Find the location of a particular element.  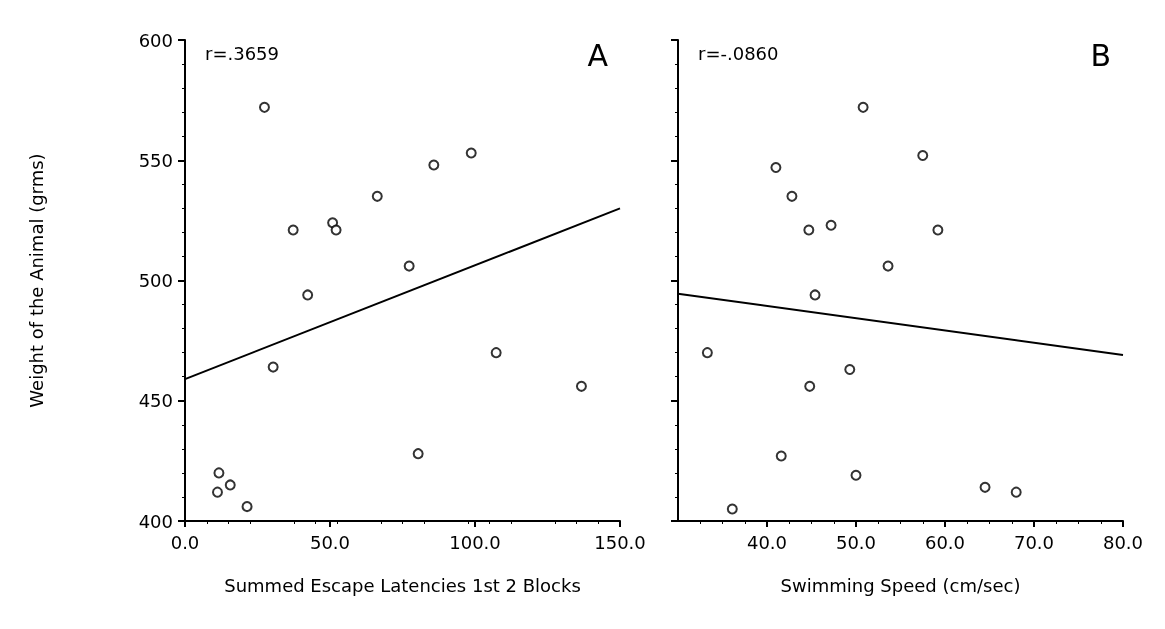

x-tick-label: 0.0 is located at coordinates (185, 542).